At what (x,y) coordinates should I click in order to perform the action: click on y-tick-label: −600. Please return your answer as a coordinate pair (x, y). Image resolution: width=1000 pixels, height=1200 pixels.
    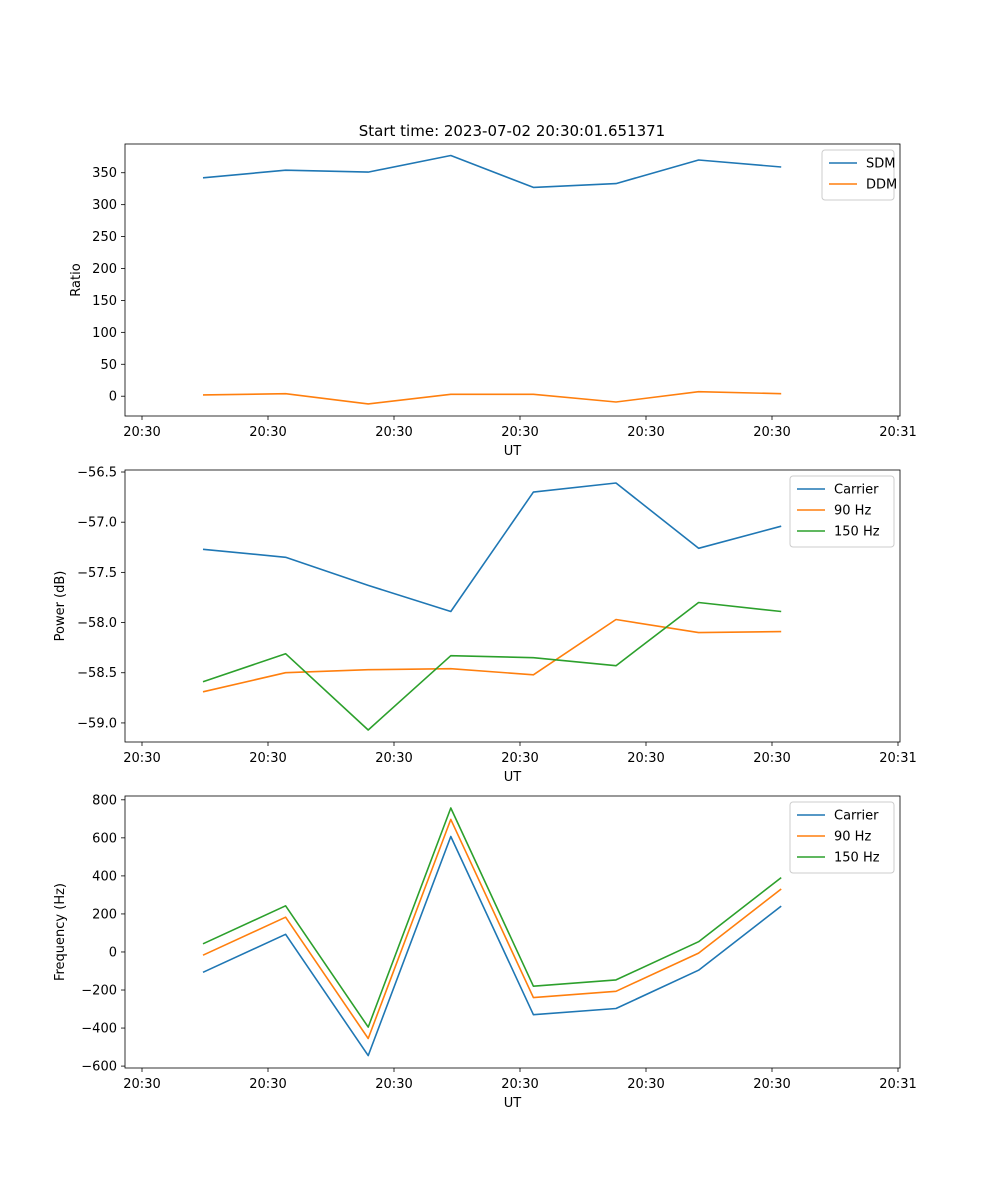
    Looking at the image, I should click on (99, 1067).